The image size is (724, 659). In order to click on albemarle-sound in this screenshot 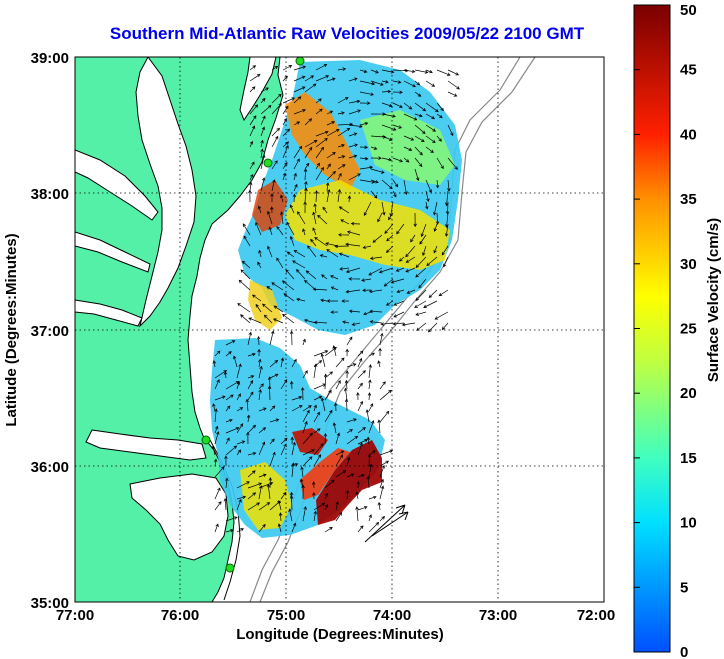, I will do `click(146, 445)`.